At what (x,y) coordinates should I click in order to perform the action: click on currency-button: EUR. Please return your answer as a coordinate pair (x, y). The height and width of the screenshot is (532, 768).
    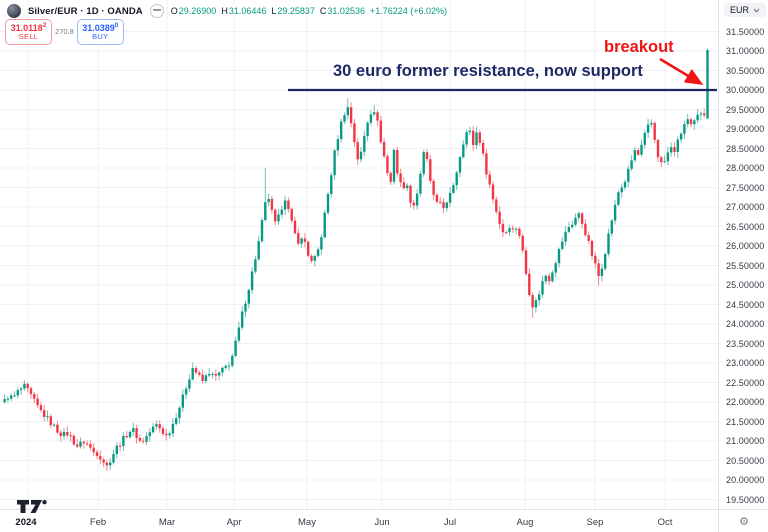
    Looking at the image, I should click on (745, 10).